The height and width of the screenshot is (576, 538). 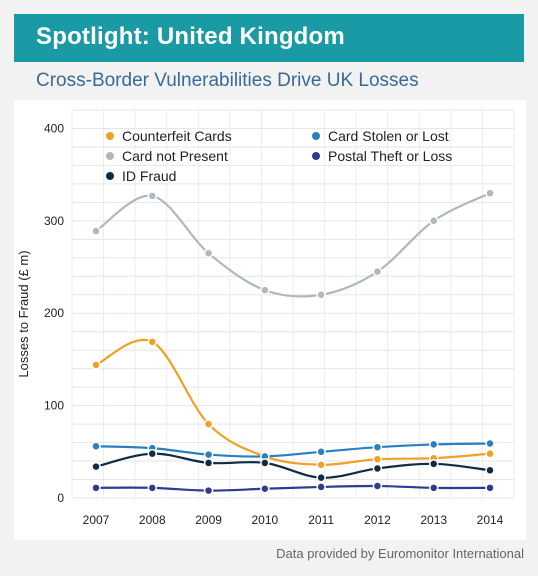 What do you see at coordinates (177, 136) in the screenshot?
I see `legend-label: Counterfeit Cards` at bounding box center [177, 136].